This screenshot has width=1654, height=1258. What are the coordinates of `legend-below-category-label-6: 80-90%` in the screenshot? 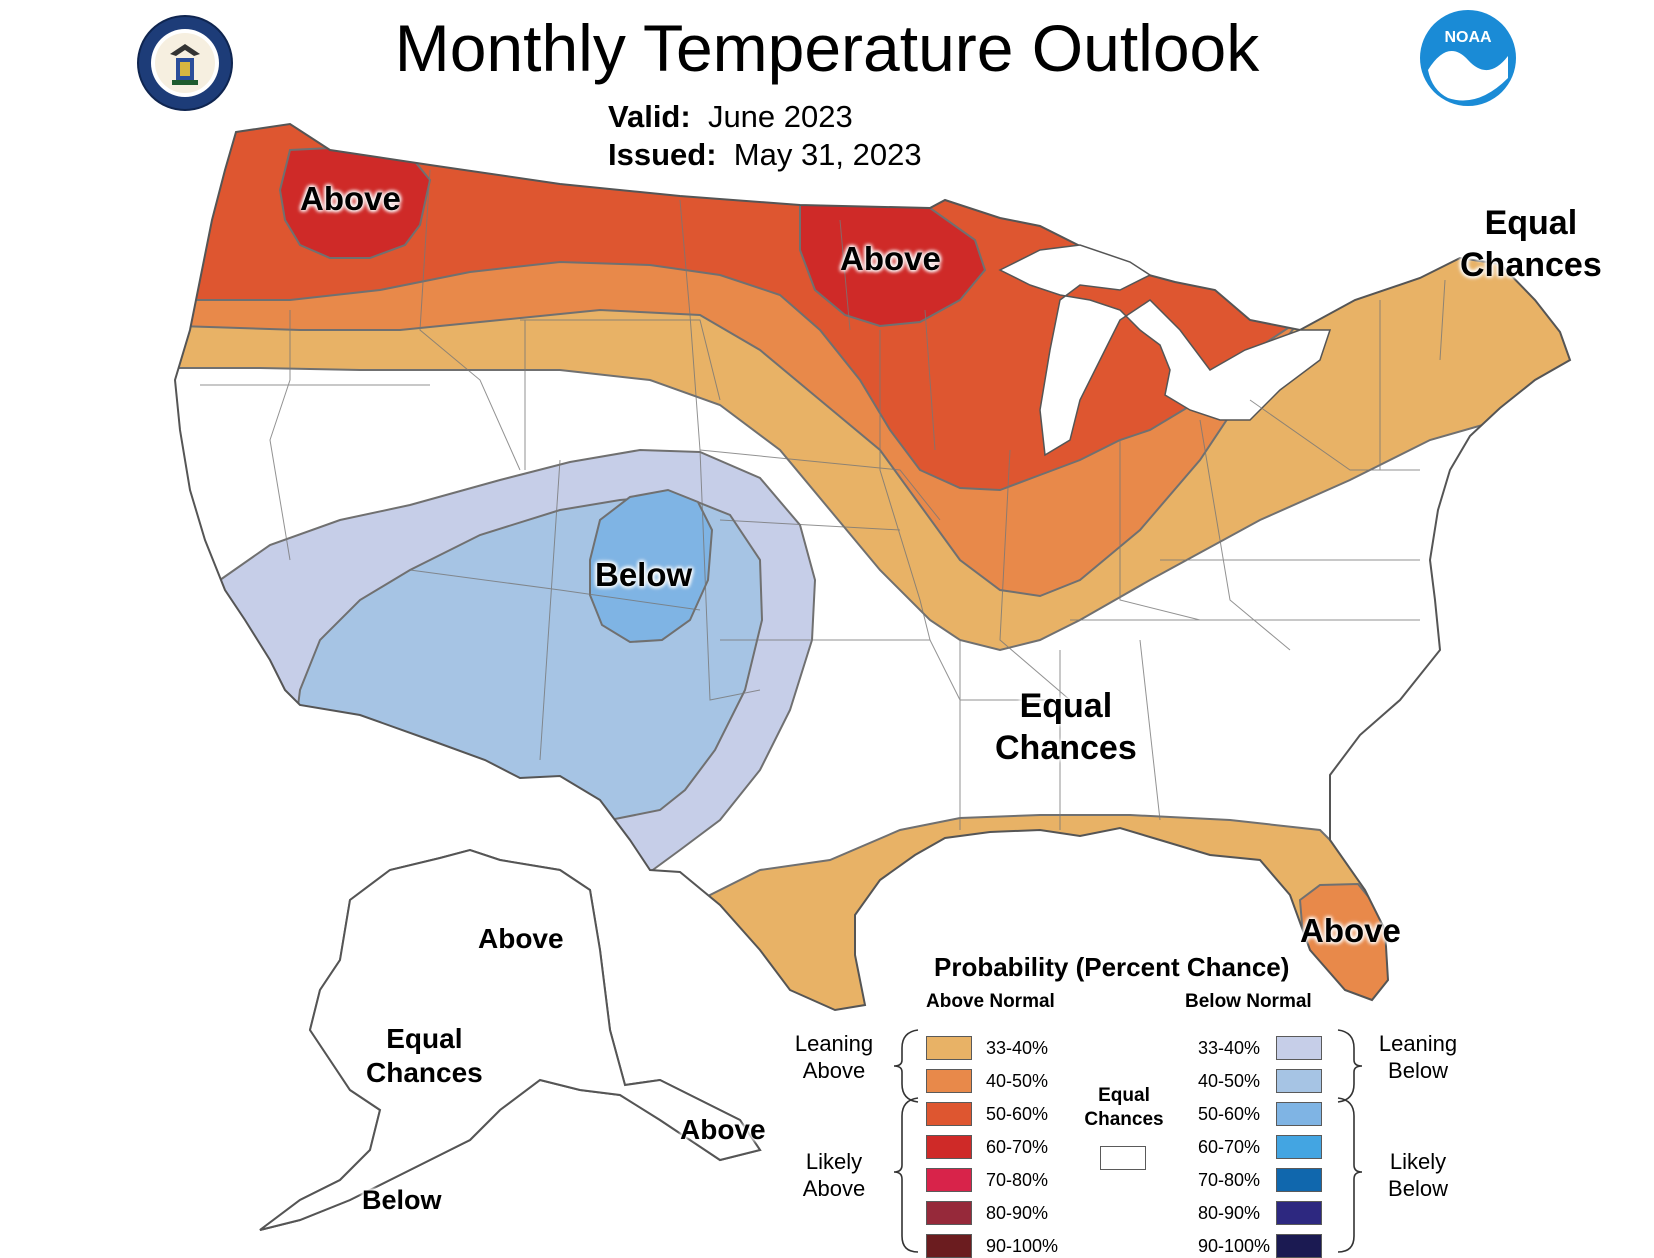 It's located at (1229, 1213).